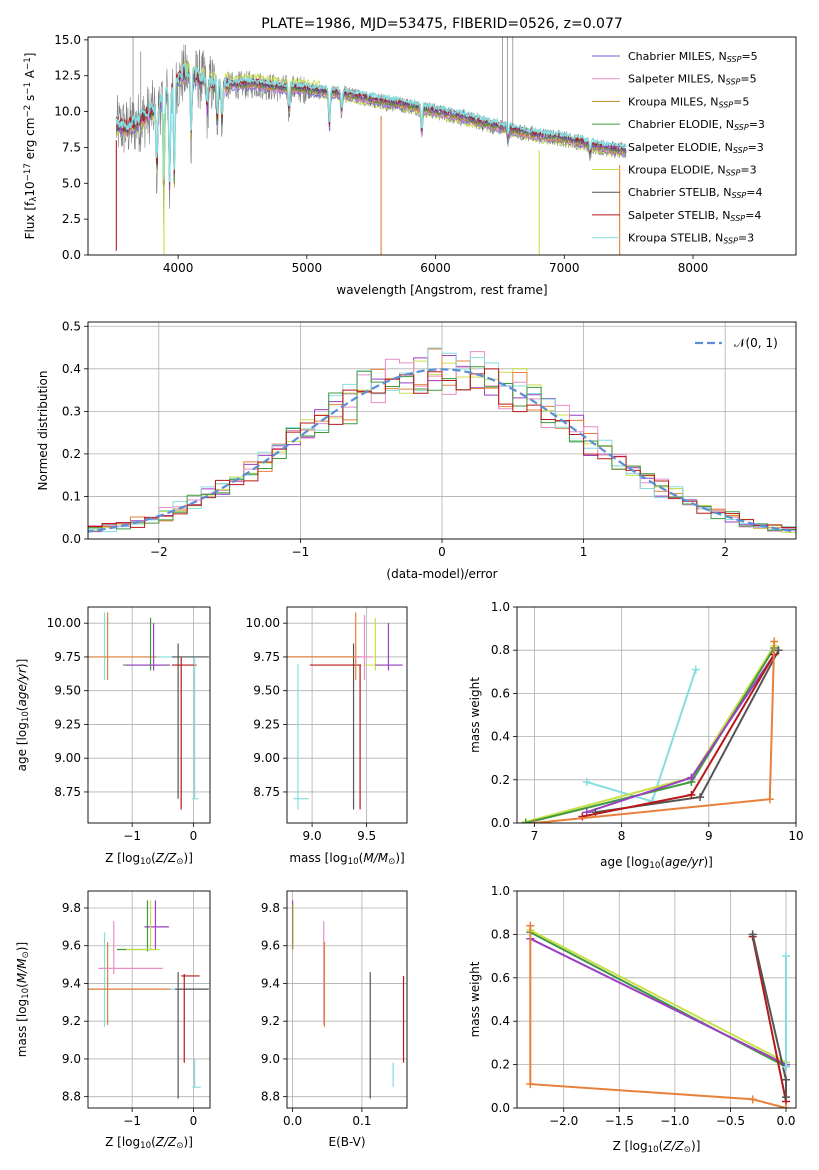 This screenshot has width=819, height=1170. What do you see at coordinates (680, 192) in the screenshot?
I see `legend-label: Chabrier STELIB, N` at bounding box center [680, 192].